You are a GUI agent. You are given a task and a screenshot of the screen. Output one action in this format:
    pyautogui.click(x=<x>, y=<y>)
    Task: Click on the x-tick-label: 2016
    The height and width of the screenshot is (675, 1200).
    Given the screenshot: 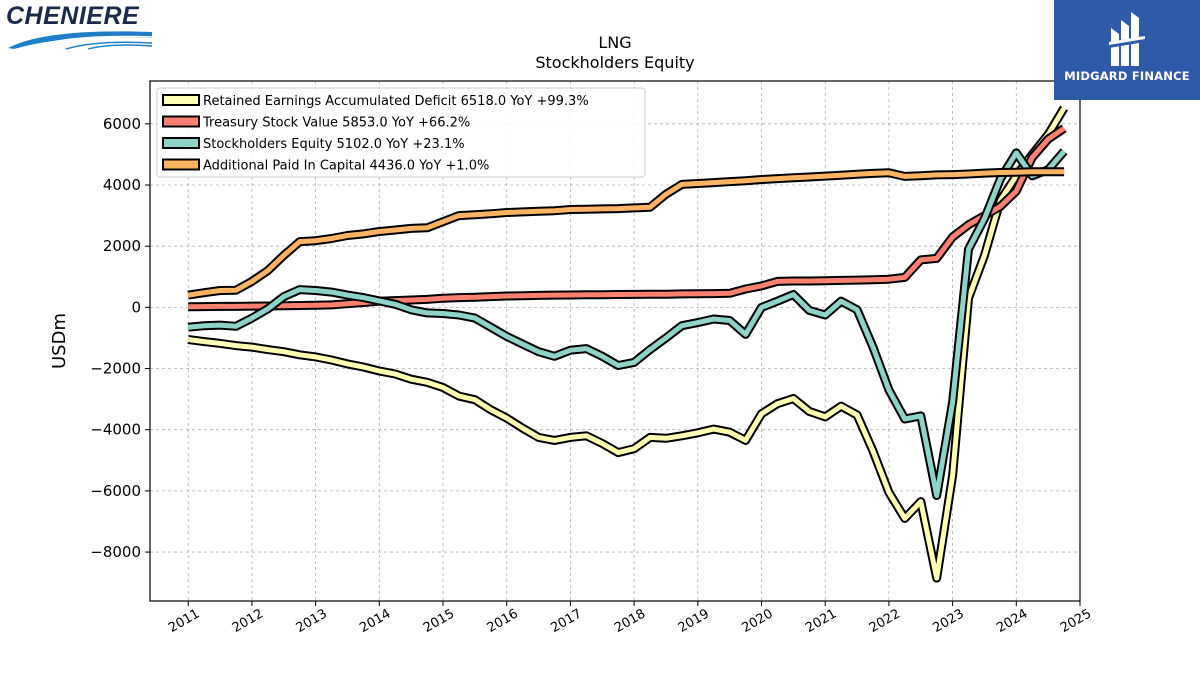 What is the action you would take?
    pyautogui.click(x=503, y=621)
    